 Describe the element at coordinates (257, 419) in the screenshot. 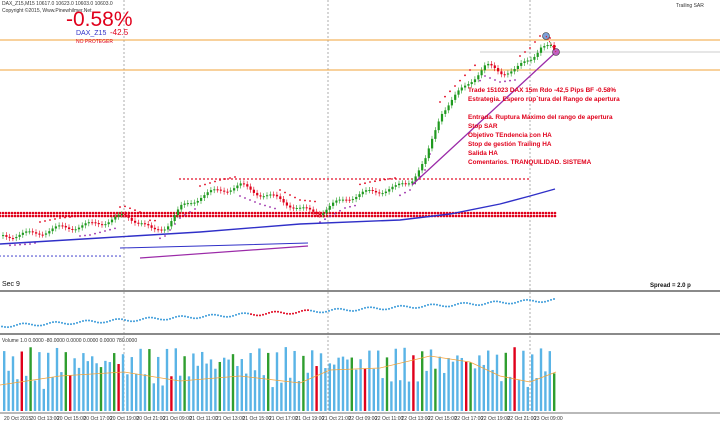

I see `time-tick-label: 21 Oct 15:00` at that location.